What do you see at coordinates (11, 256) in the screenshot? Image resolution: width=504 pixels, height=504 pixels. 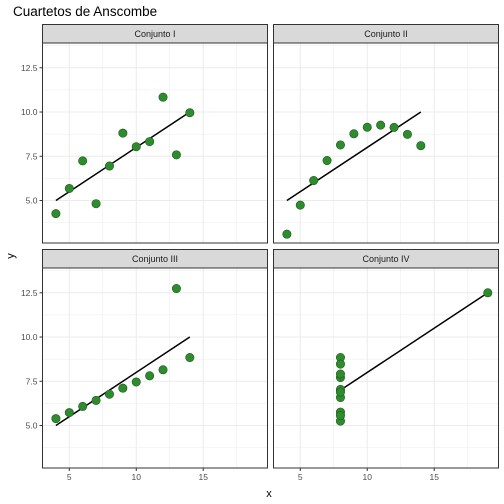 I see `y-axis-title: y` at bounding box center [11, 256].